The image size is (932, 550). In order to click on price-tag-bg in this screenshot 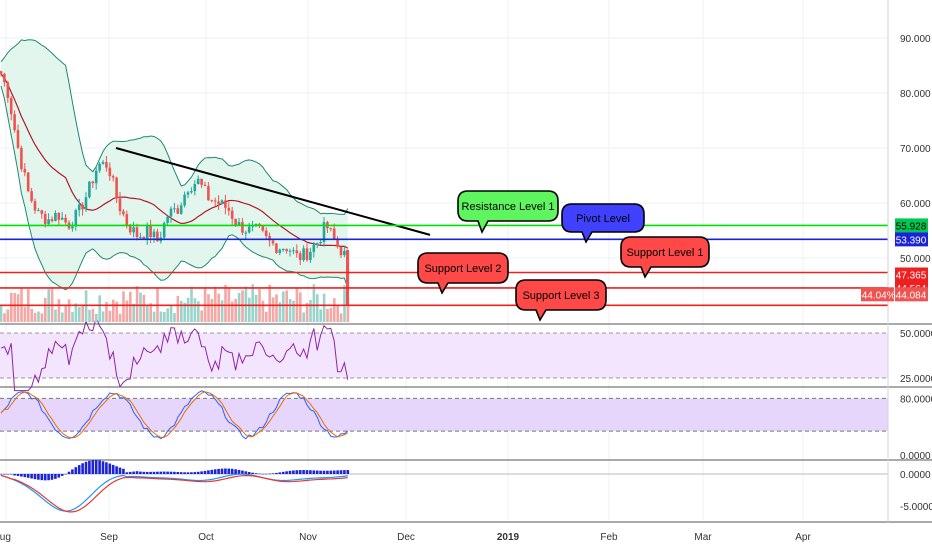, I will do `click(911, 225)`.